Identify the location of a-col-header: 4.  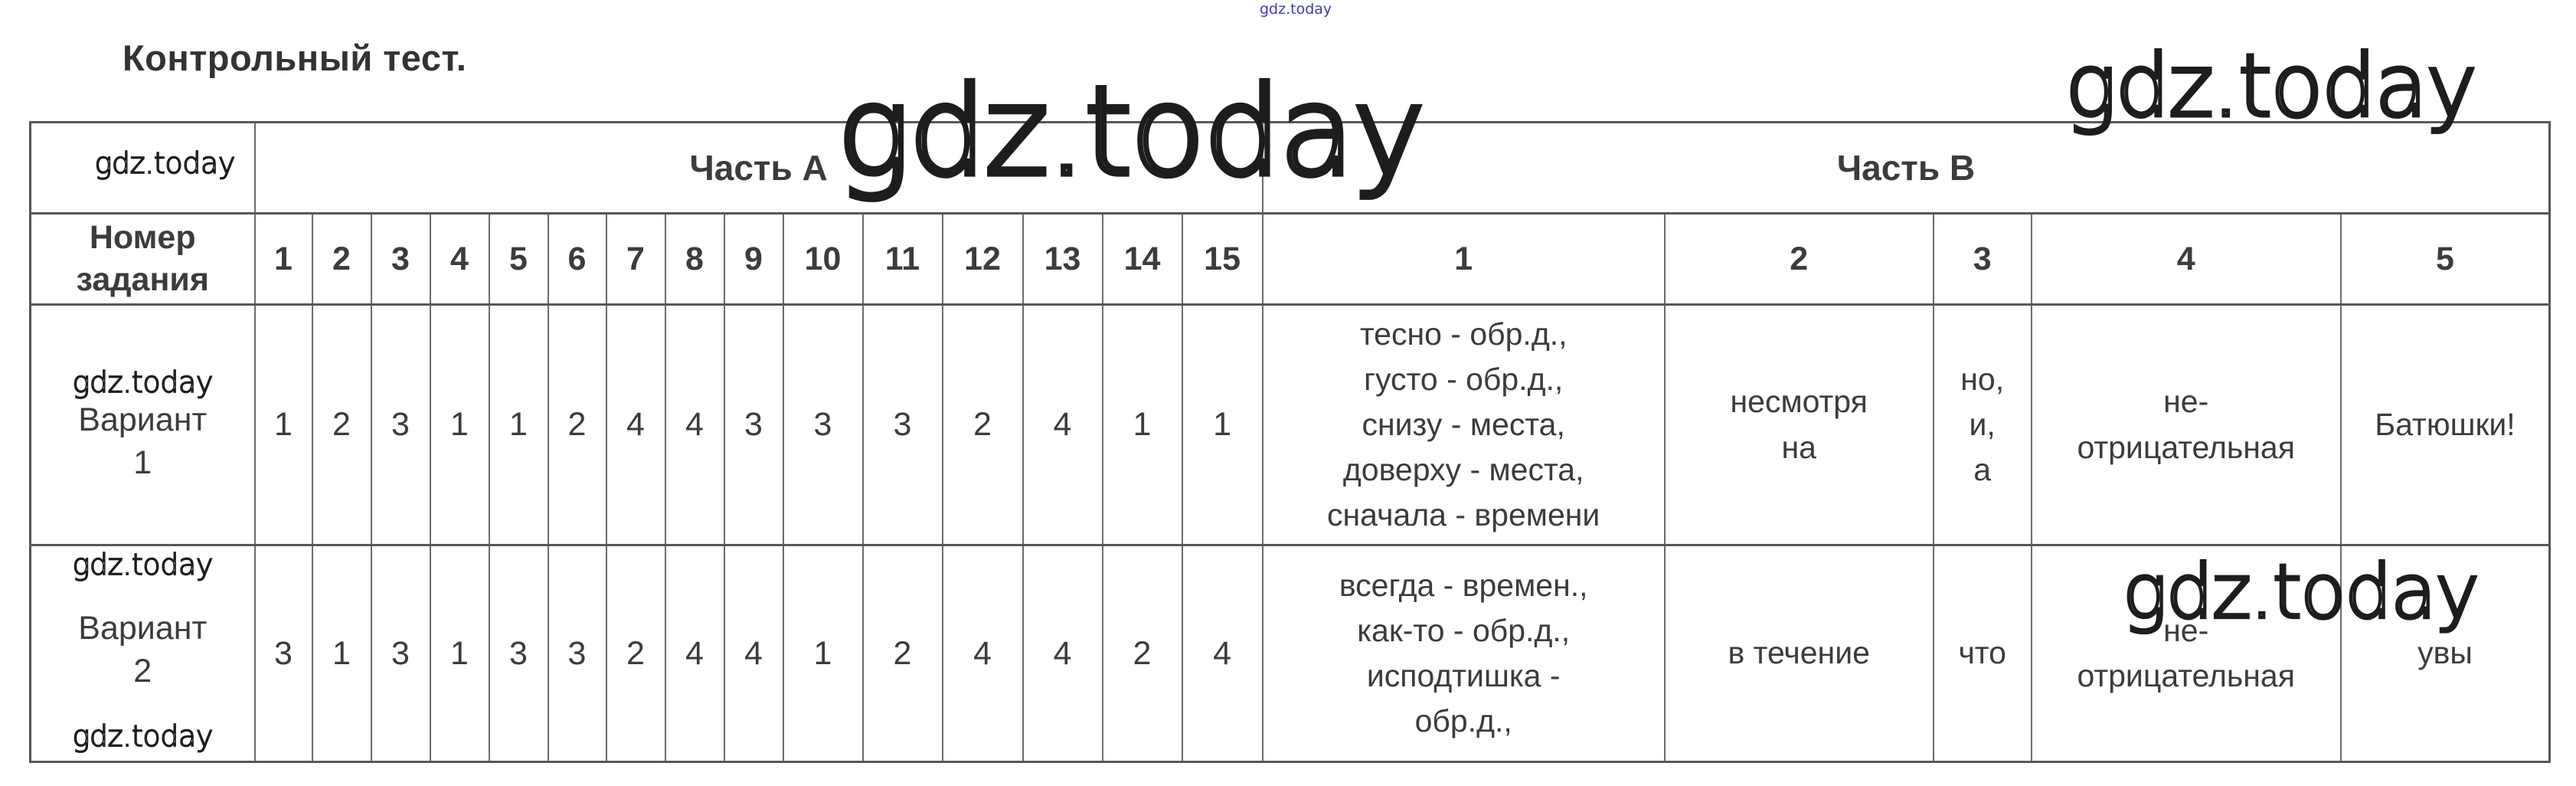
(459, 259).